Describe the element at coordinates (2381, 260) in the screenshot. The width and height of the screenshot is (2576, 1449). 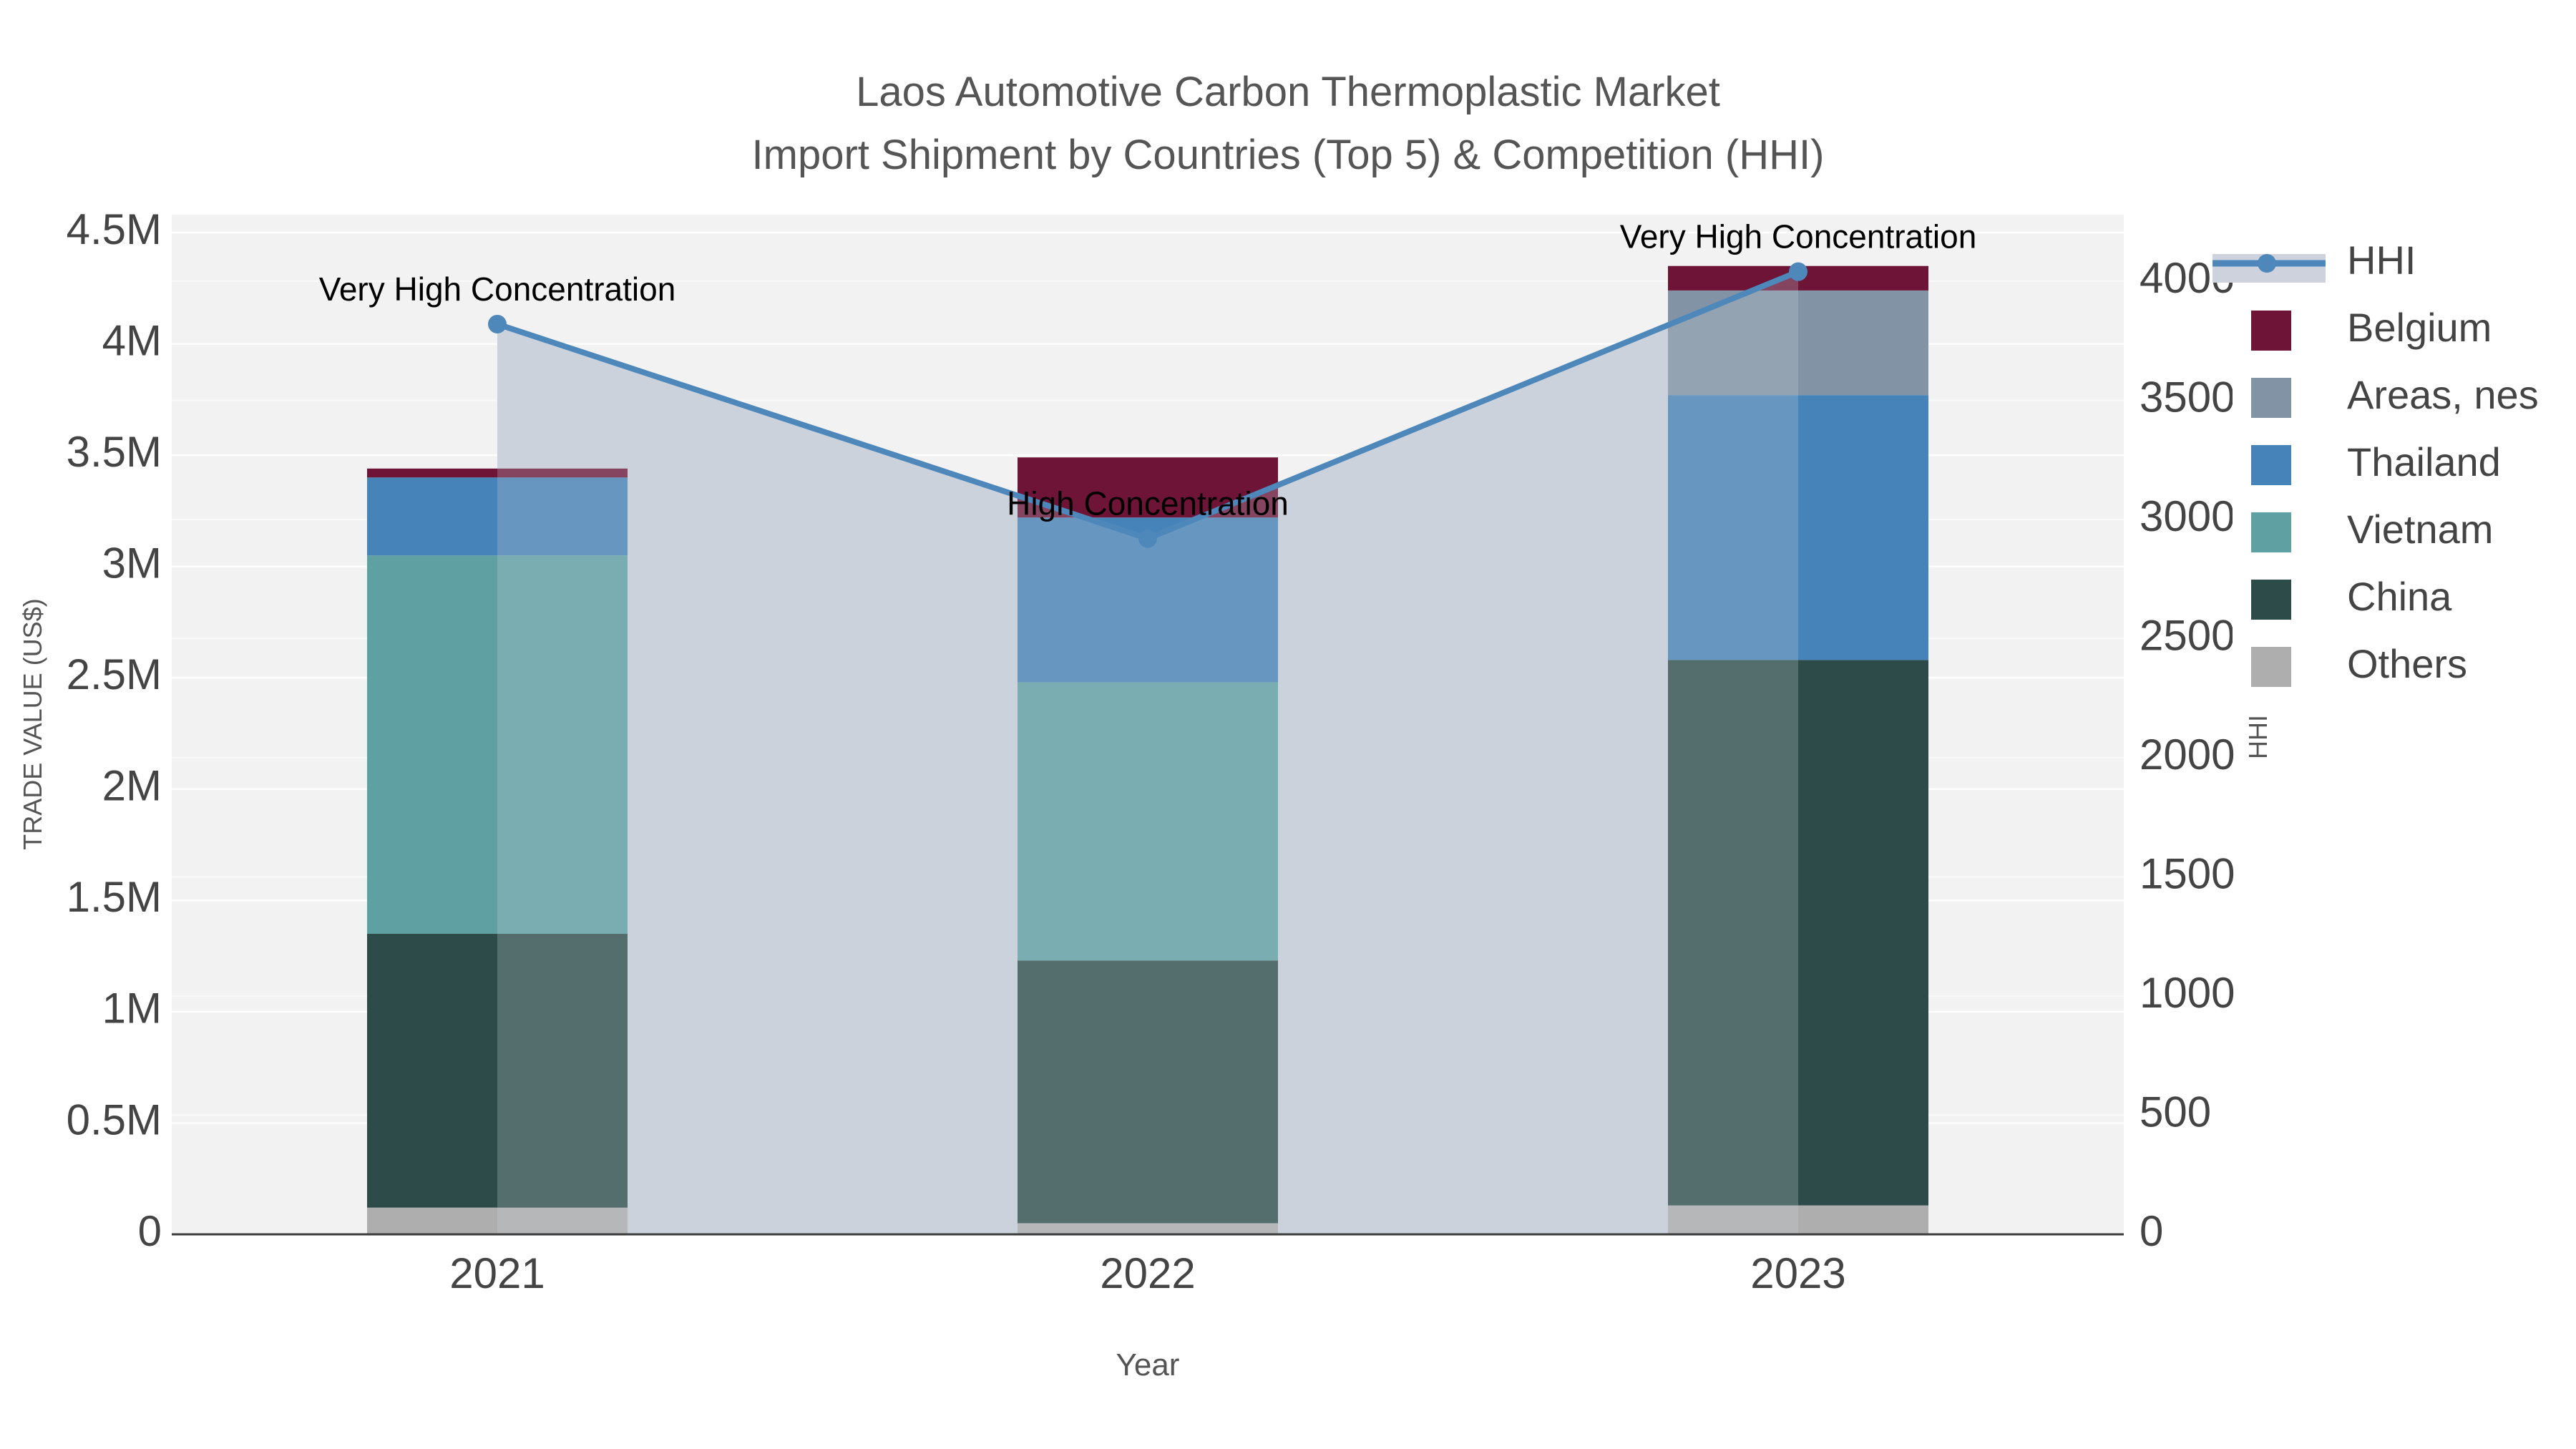
I see `legend-label-hhi: HHI` at that location.